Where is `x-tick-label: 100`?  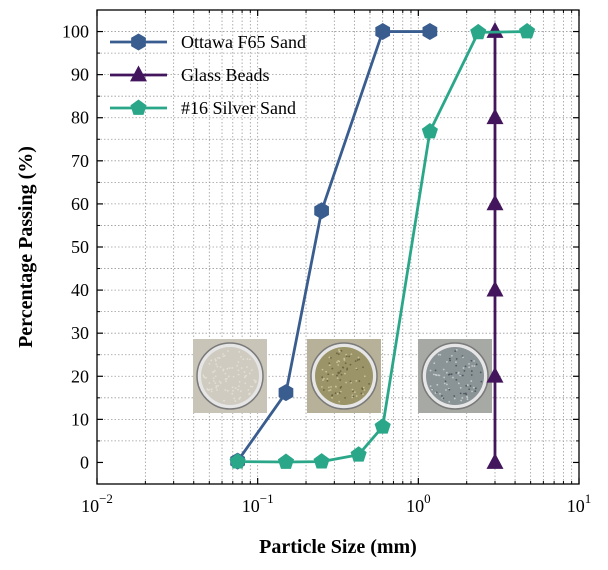
x-tick-label: 100 is located at coordinates (418, 503).